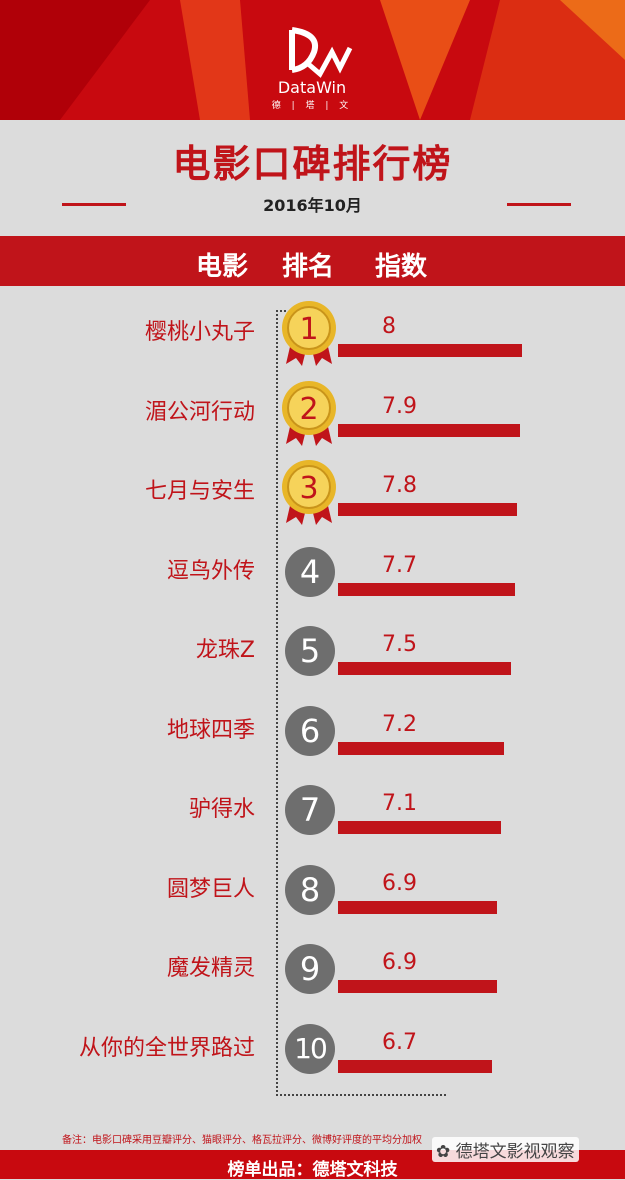  Describe the element at coordinates (399, 724) in the screenshot. I see `score-label: 7.2` at that location.